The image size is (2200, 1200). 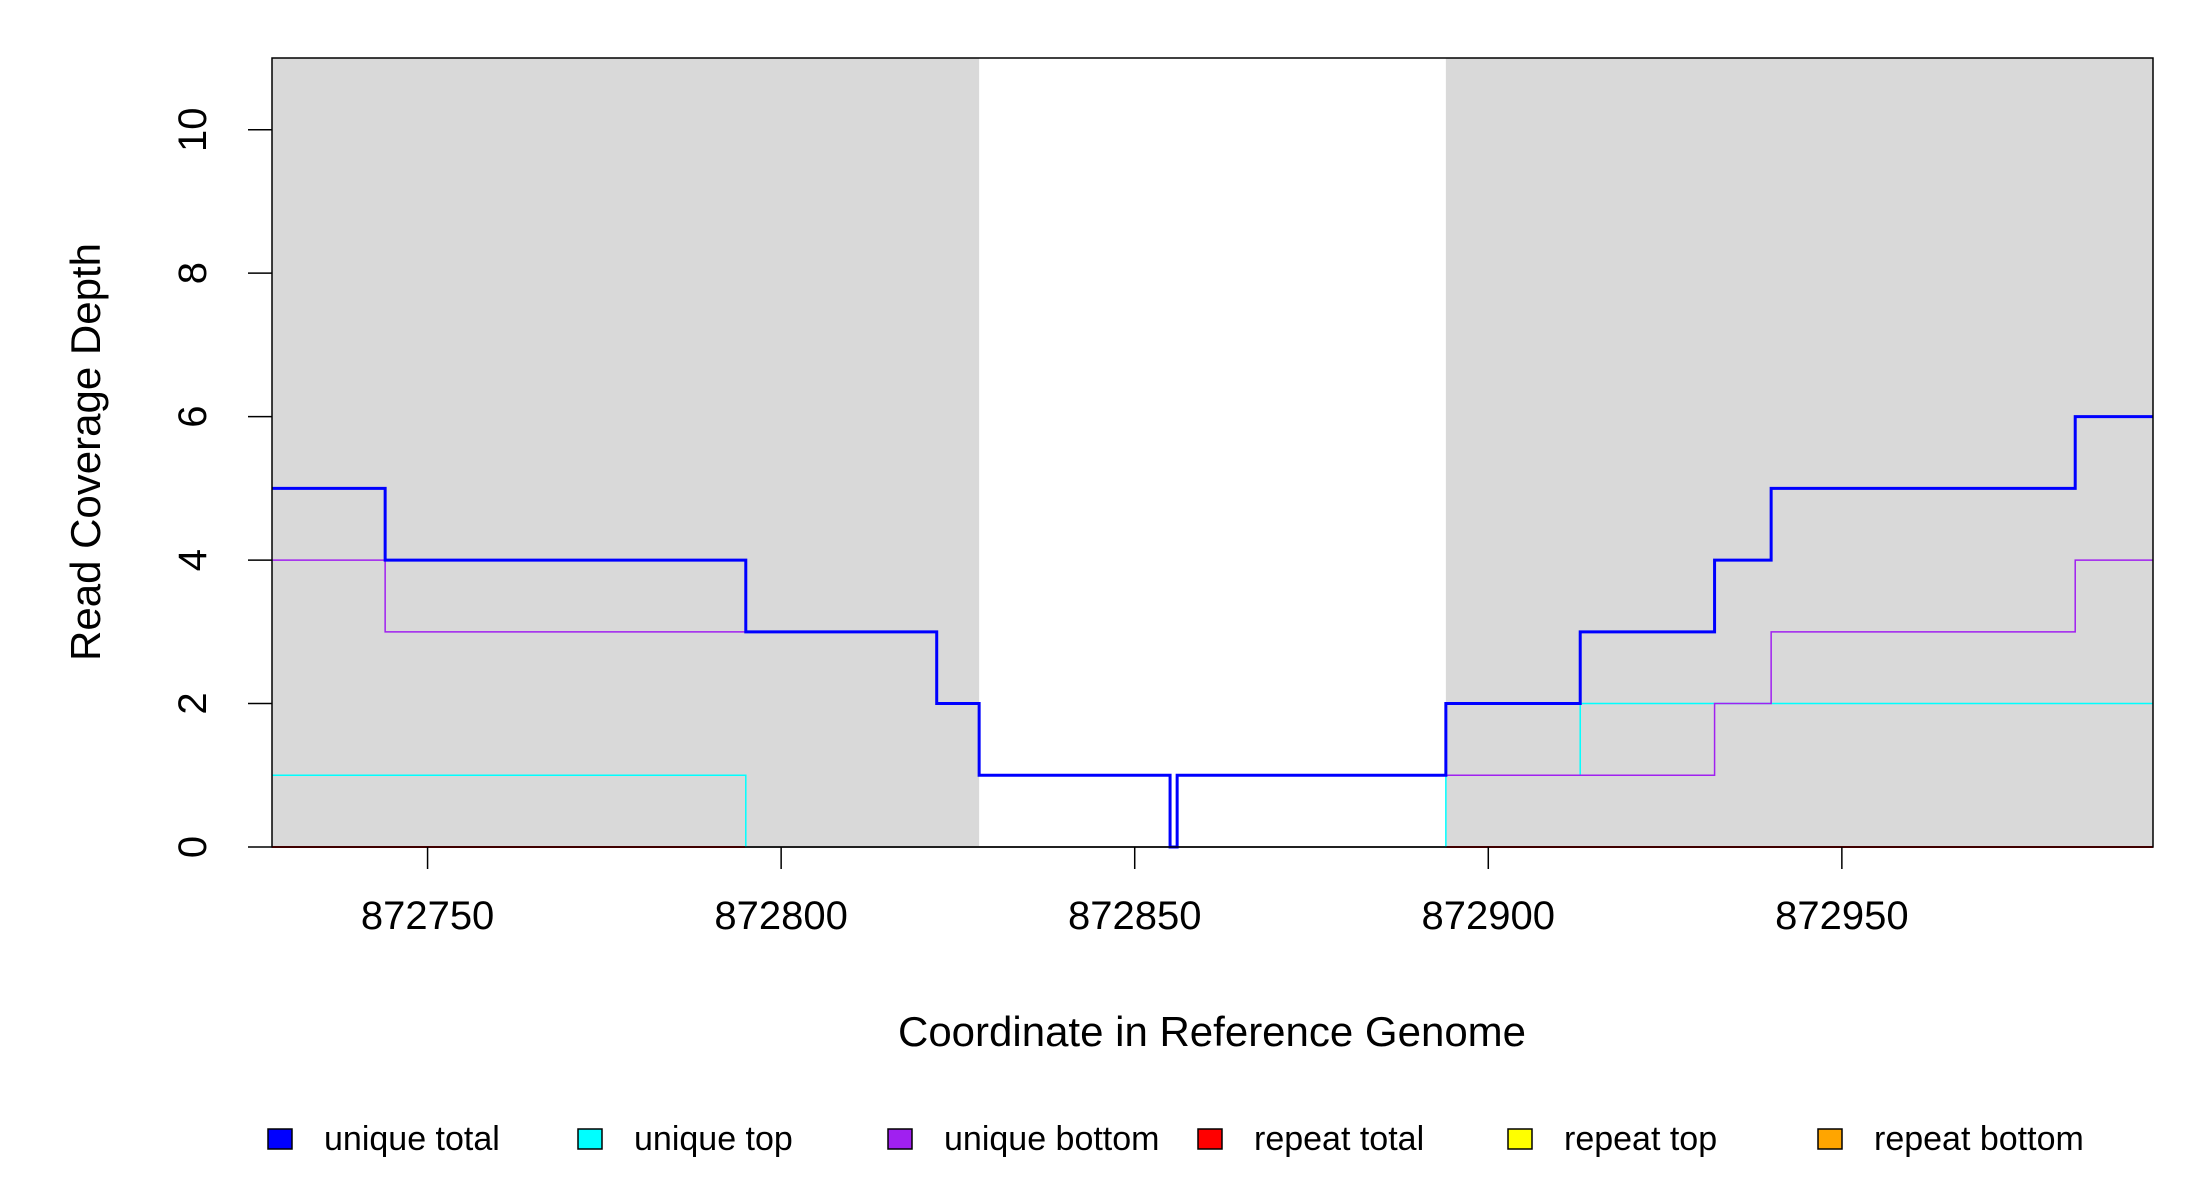 I want to click on series-line-unique-top, so click(x=1212, y=775).